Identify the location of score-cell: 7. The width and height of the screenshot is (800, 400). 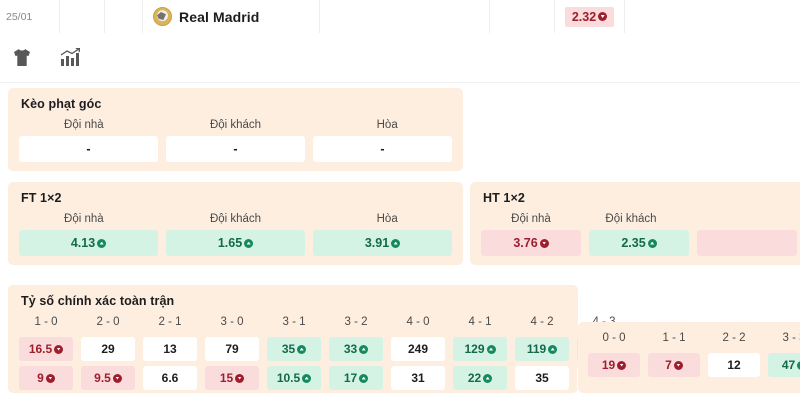
(674, 365).